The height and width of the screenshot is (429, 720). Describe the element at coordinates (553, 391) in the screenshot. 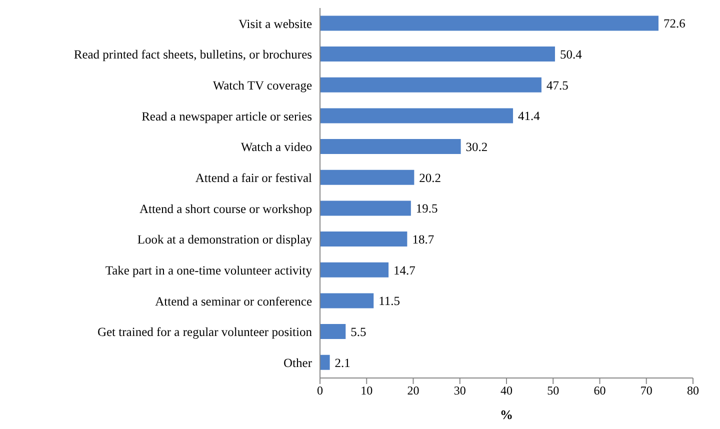

I see `x-tick-label: 50` at that location.